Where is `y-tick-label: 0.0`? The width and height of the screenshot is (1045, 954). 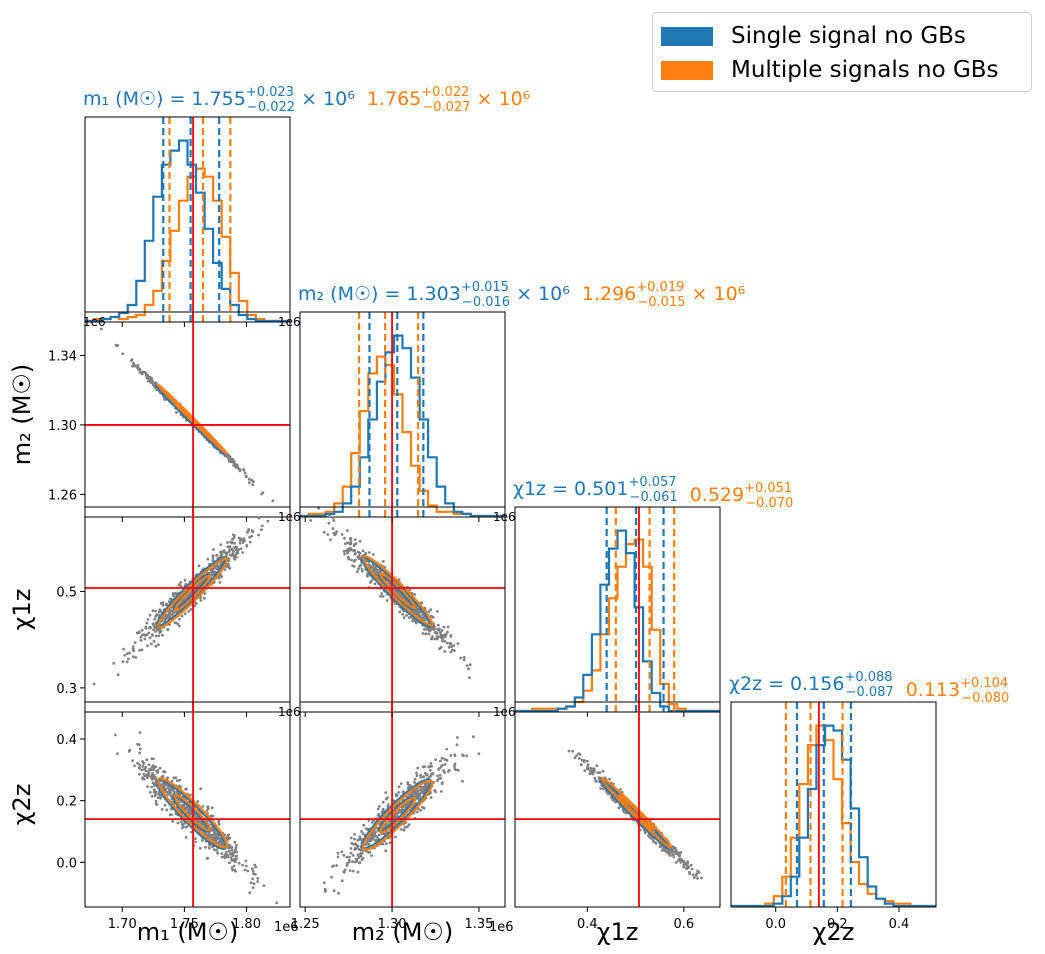
y-tick-label: 0.0 is located at coordinates (66, 863).